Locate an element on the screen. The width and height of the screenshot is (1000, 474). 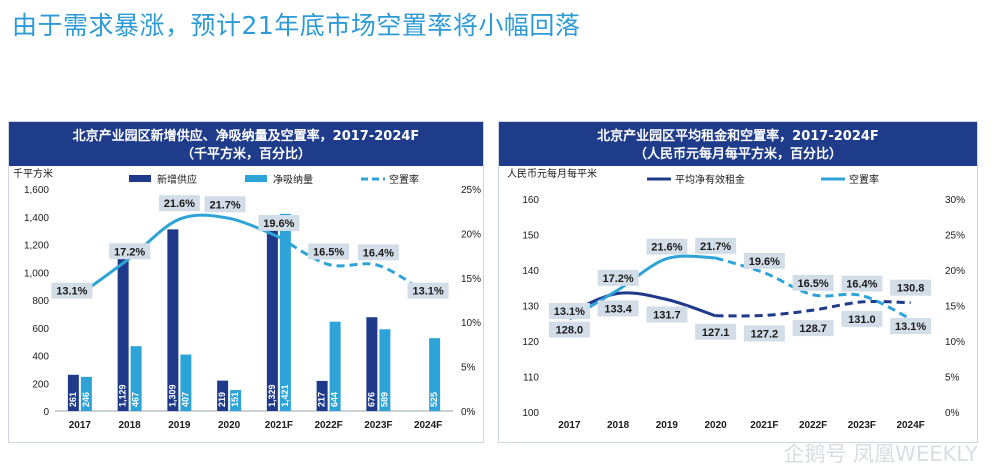
y-tick-left: 800 is located at coordinates (40, 301).